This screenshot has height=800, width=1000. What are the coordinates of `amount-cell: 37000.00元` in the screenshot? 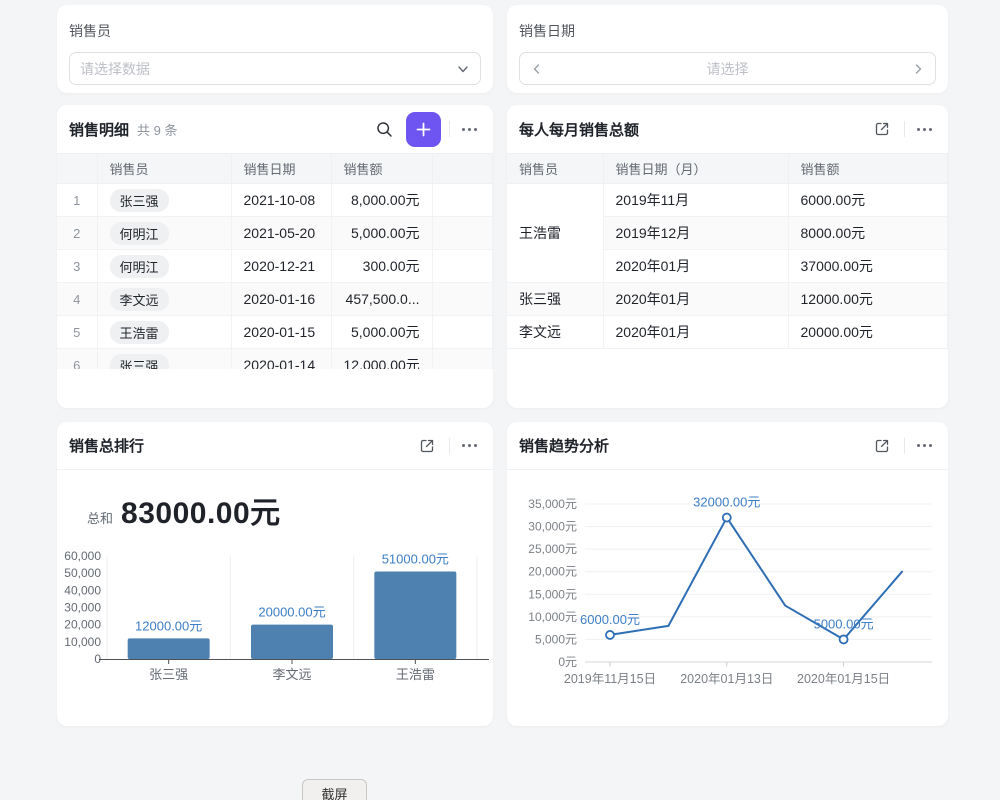 It's located at (868, 266).